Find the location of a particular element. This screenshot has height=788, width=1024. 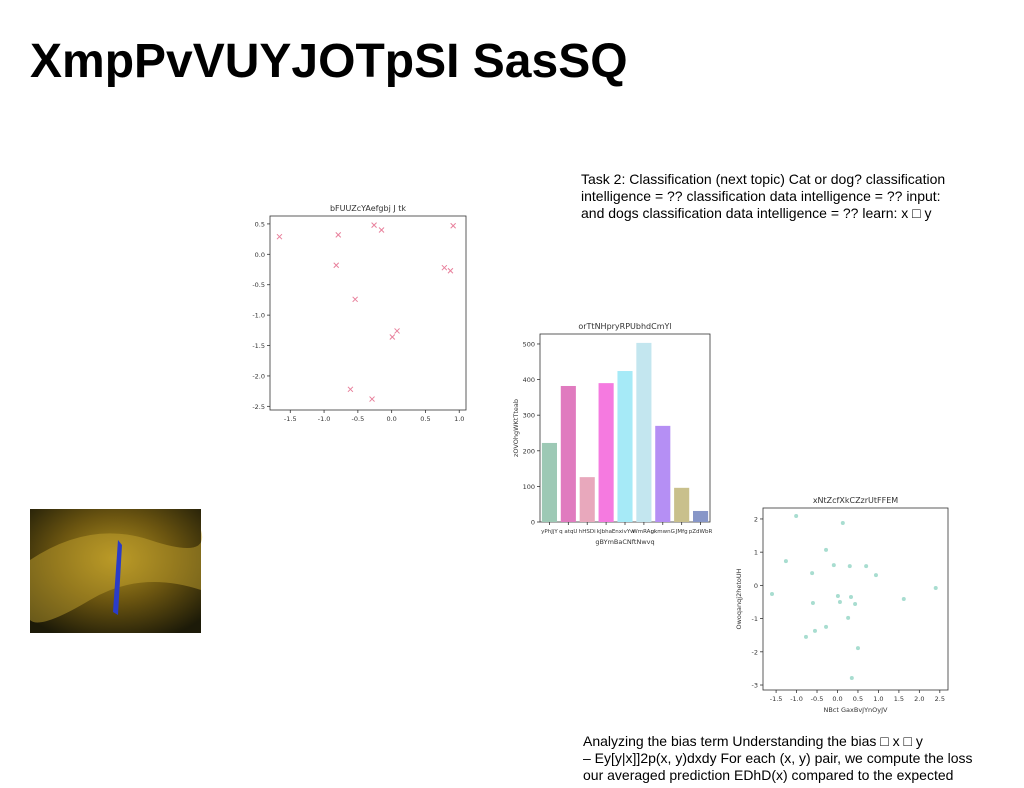

x-tick-label: 2.5 is located at coordinates (940, 699).